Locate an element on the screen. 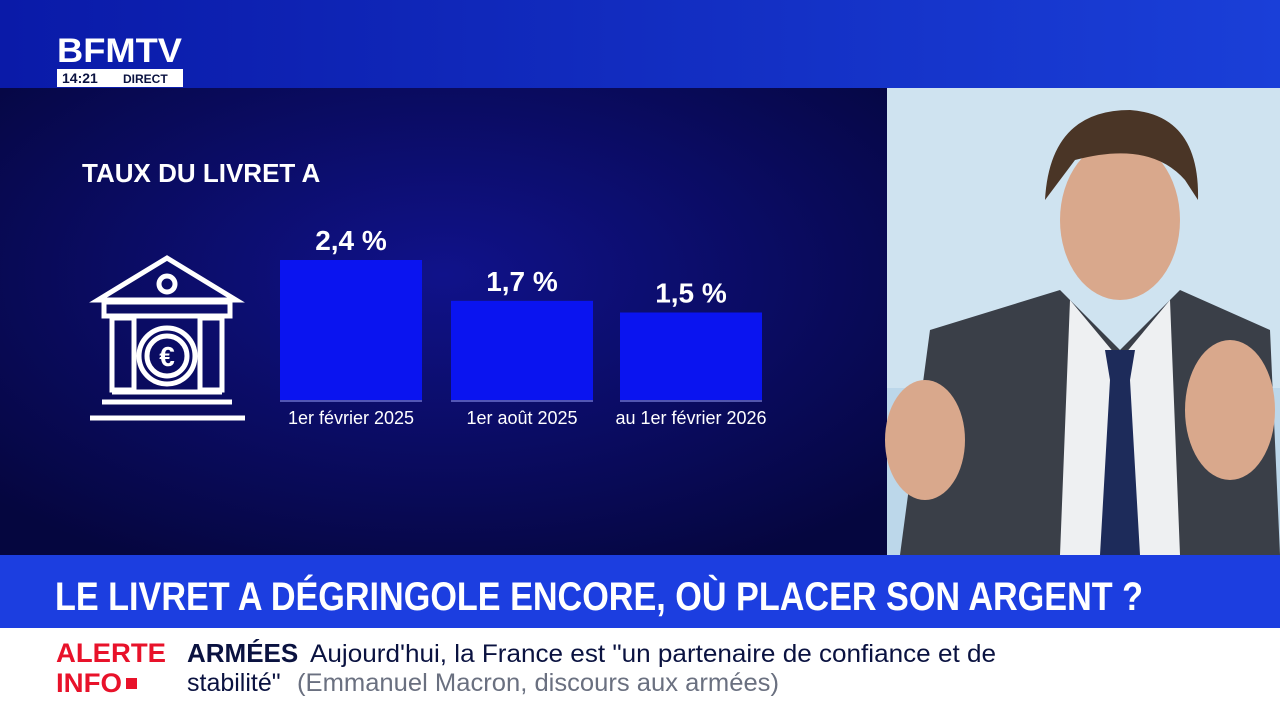  ticker-source: (Emmanuel Macron, discours aux armées) is located at coordinates (538, 683).